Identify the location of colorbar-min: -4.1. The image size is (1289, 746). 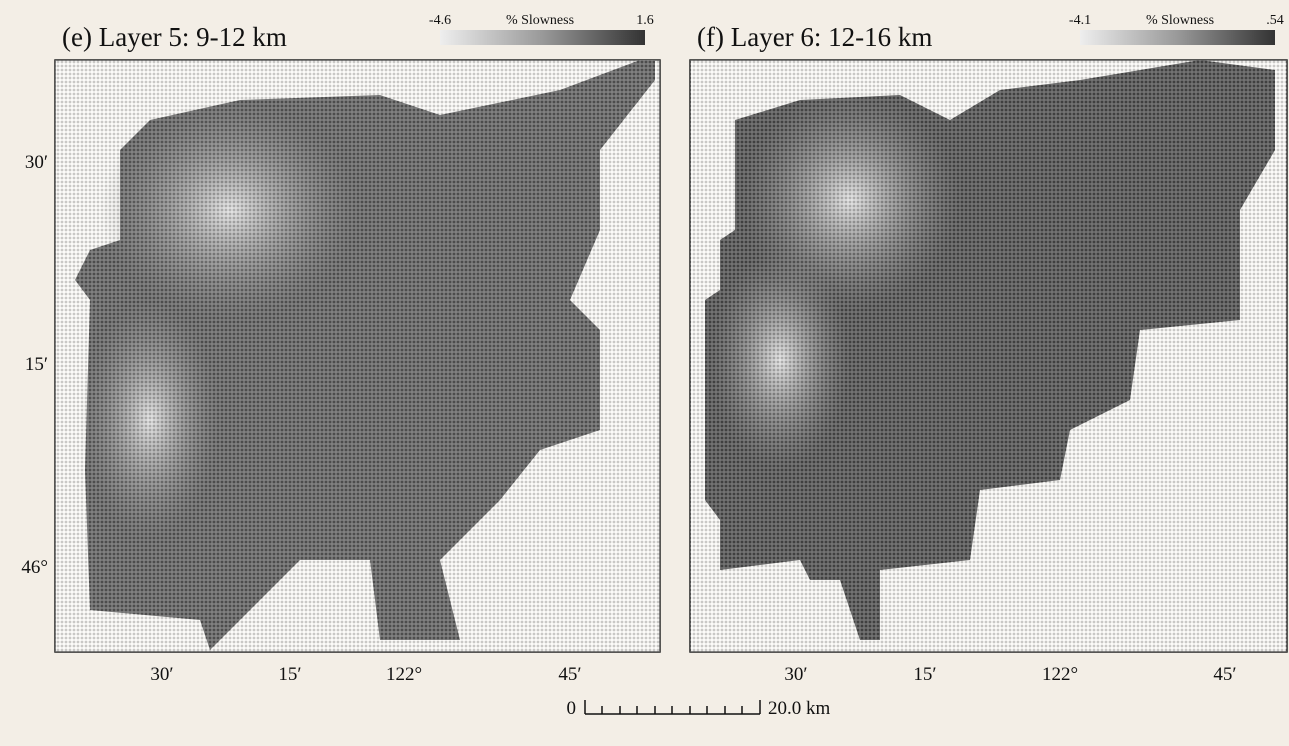
(1080, 20).